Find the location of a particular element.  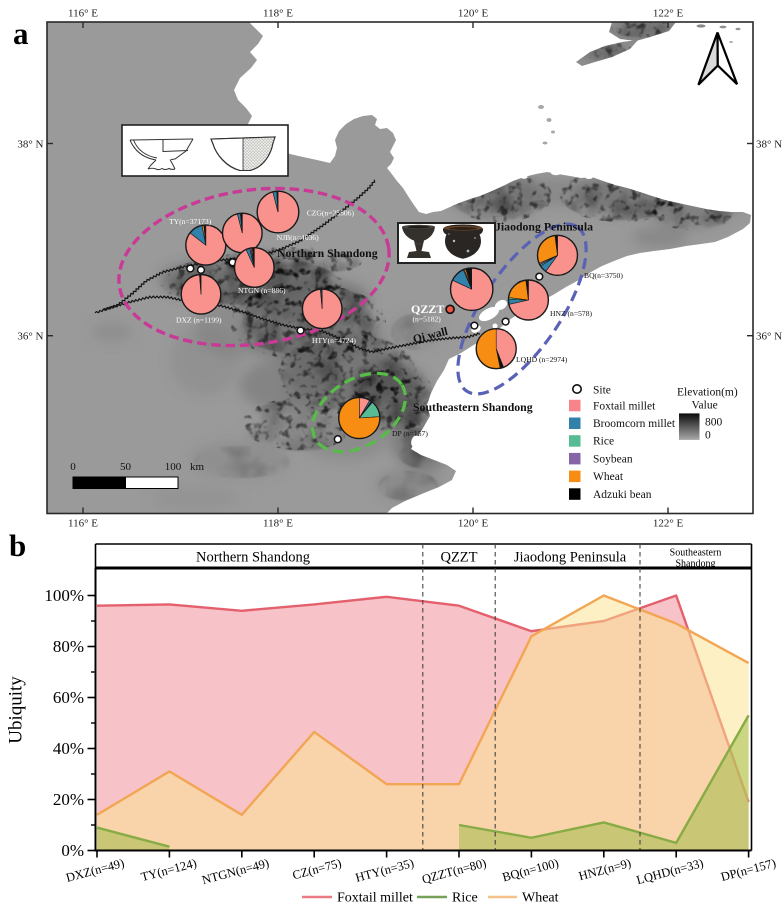

svg-text: 100 is located at coordinates (173, 467).